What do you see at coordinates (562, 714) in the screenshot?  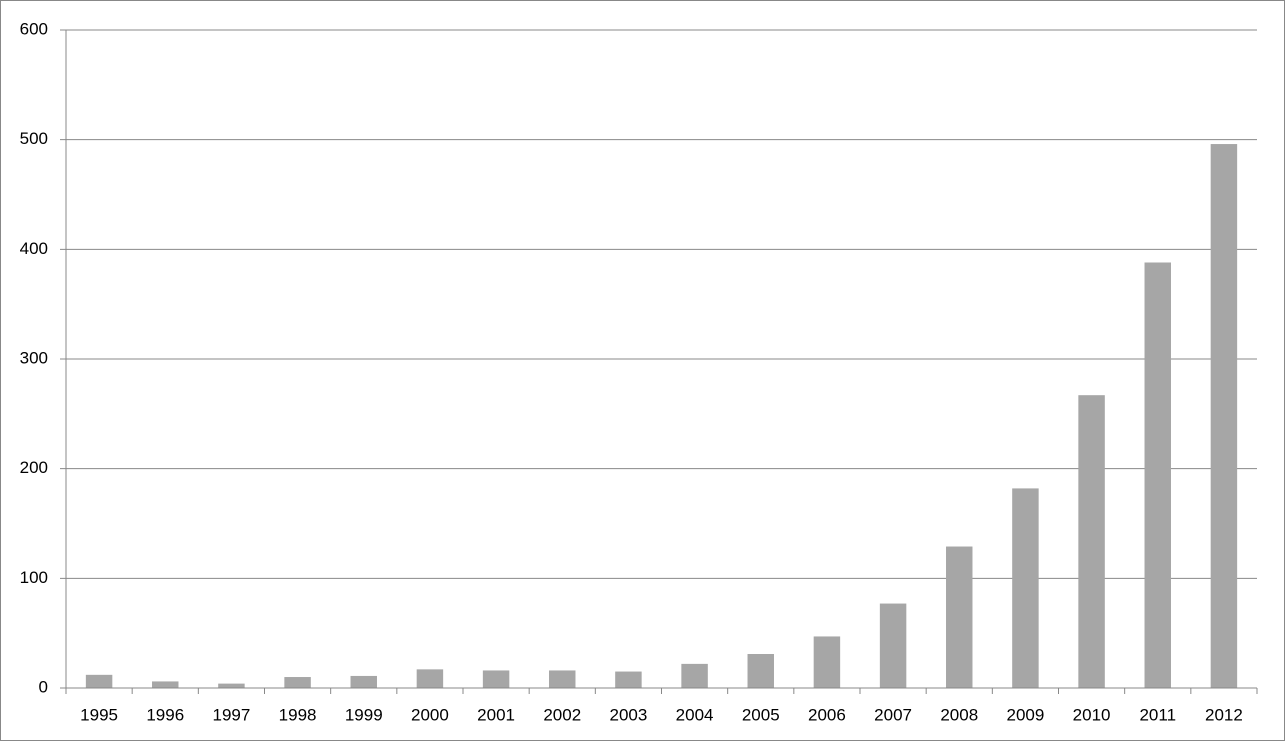 I see `x-tick-label: 2002` at bounding box center [562, 714].